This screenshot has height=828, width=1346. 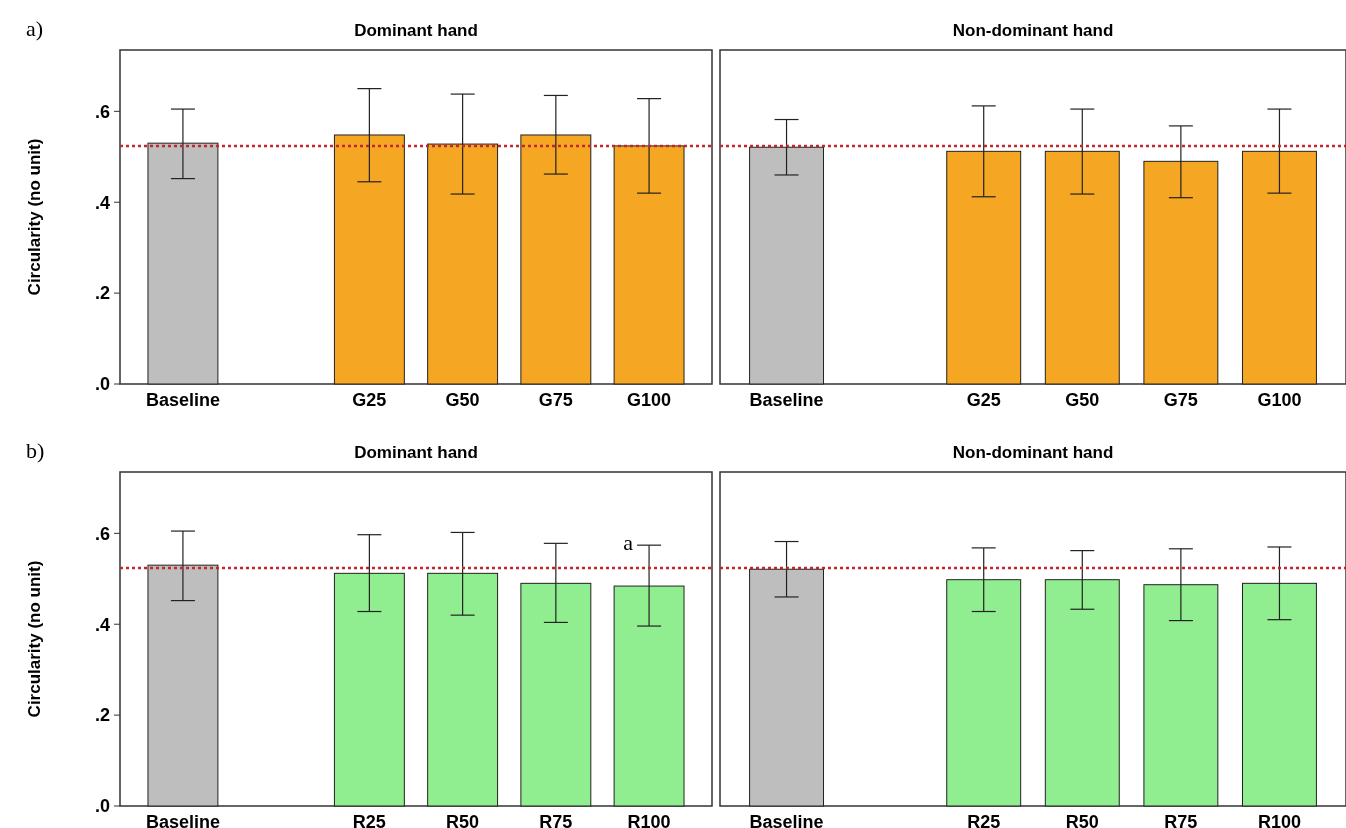 What do you see at coordinates (35, 450) in the screenshot?
I see `text: b)` at bounding box center [35, 450].